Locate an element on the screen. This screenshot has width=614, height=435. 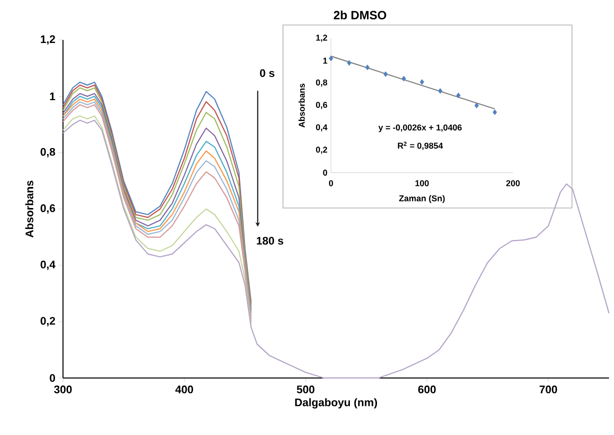
x-tick-label: 400 is located at coordinates (184, 390).